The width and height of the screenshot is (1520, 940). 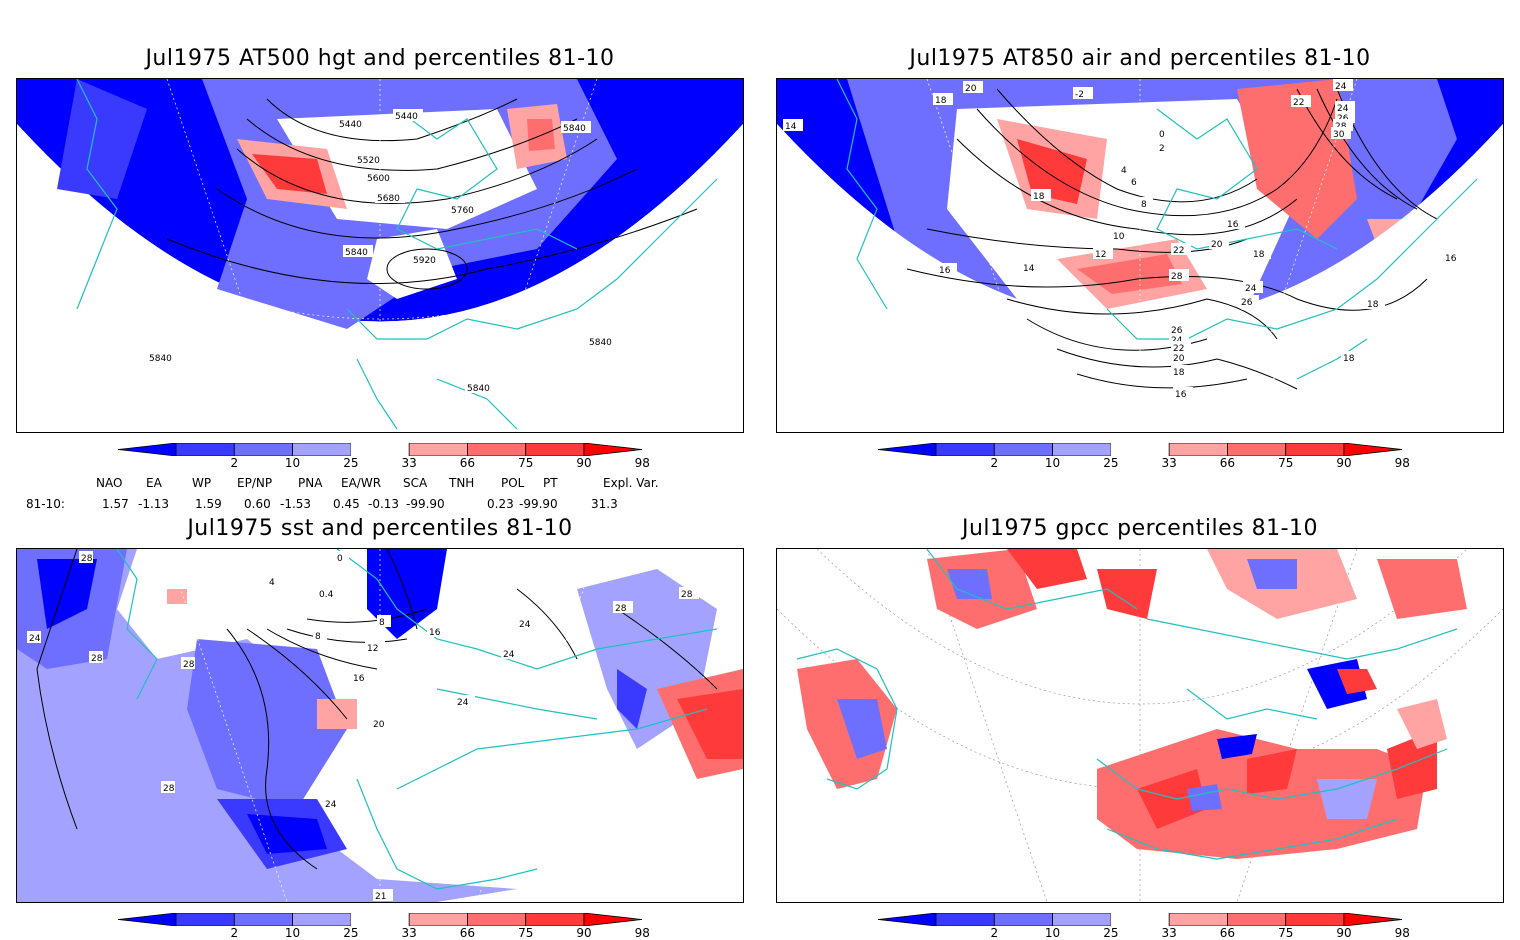 I want to click on contour-label: 8, so click(x=382, y=623).